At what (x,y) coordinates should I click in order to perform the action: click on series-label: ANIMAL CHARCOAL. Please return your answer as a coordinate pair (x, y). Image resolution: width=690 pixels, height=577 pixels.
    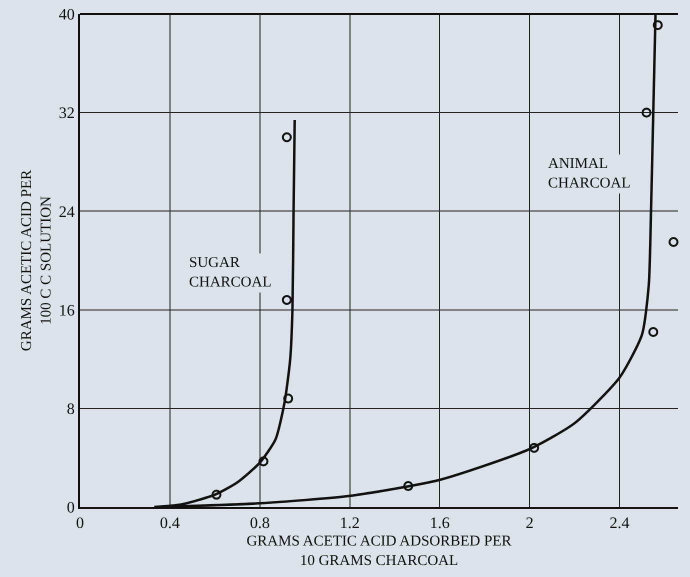
    Looking at the image, I should click on (589, 174).